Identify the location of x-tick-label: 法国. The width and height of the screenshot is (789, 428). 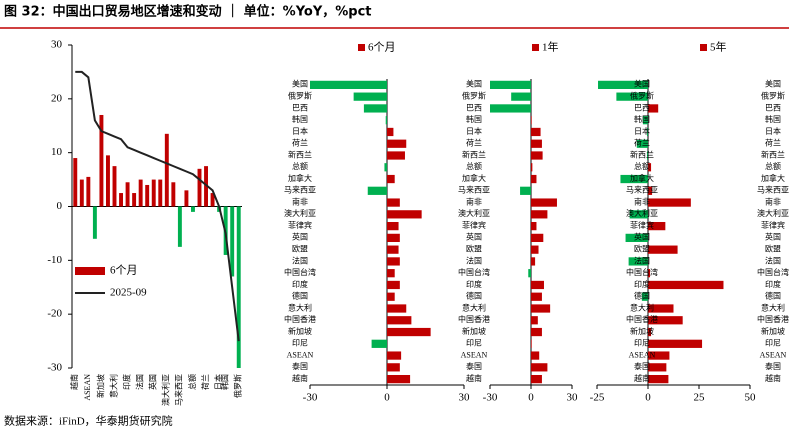
(139, 382).